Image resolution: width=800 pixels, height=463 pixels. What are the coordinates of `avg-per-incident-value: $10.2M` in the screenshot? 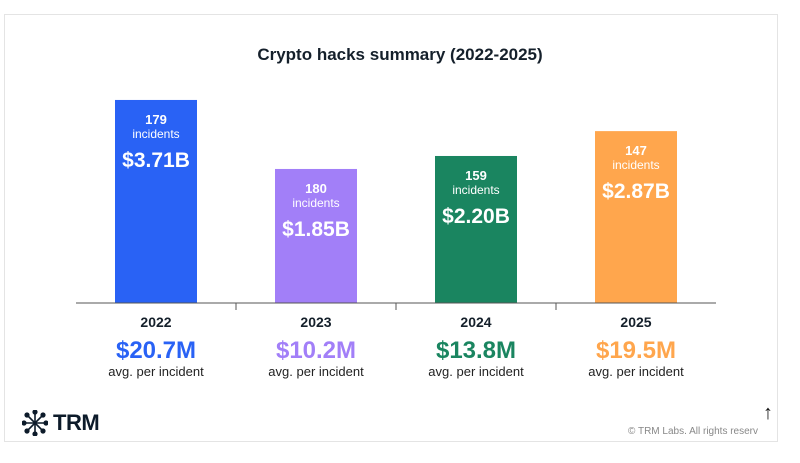 It's located at (316, 350).